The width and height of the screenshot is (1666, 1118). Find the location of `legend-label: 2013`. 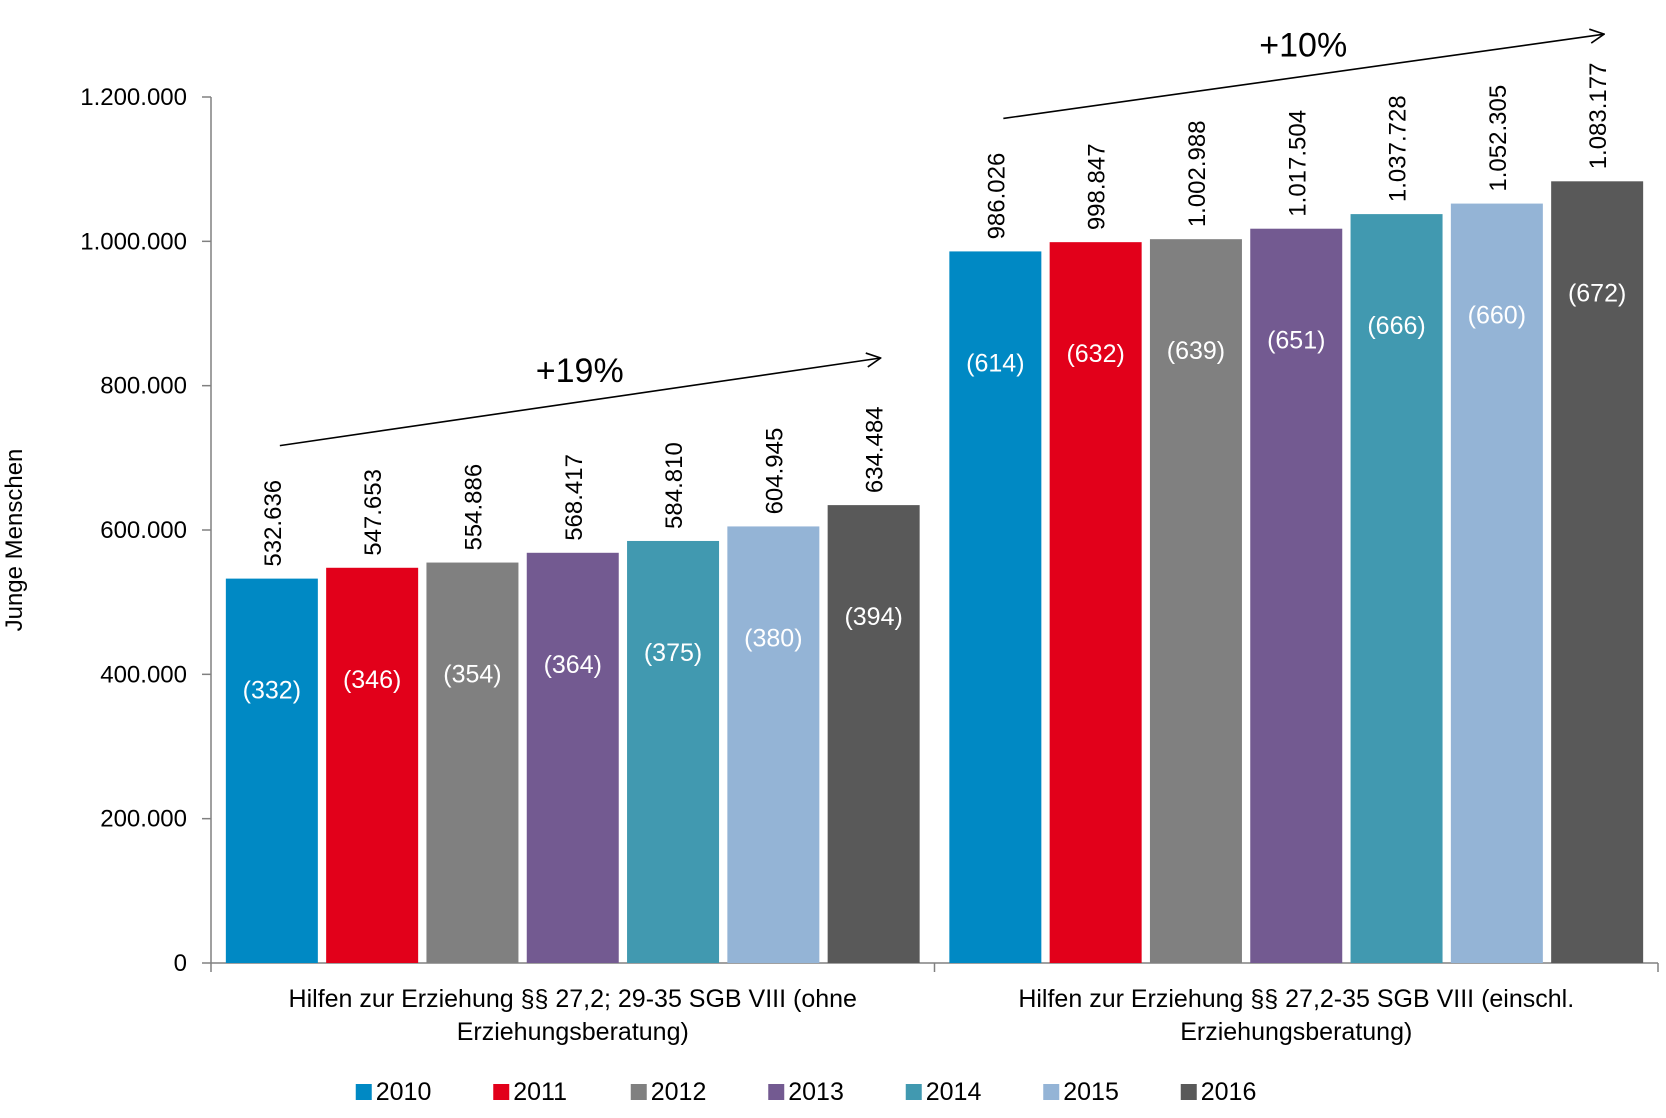

legend-label: 2013 is located at coordinates (816, 1092).